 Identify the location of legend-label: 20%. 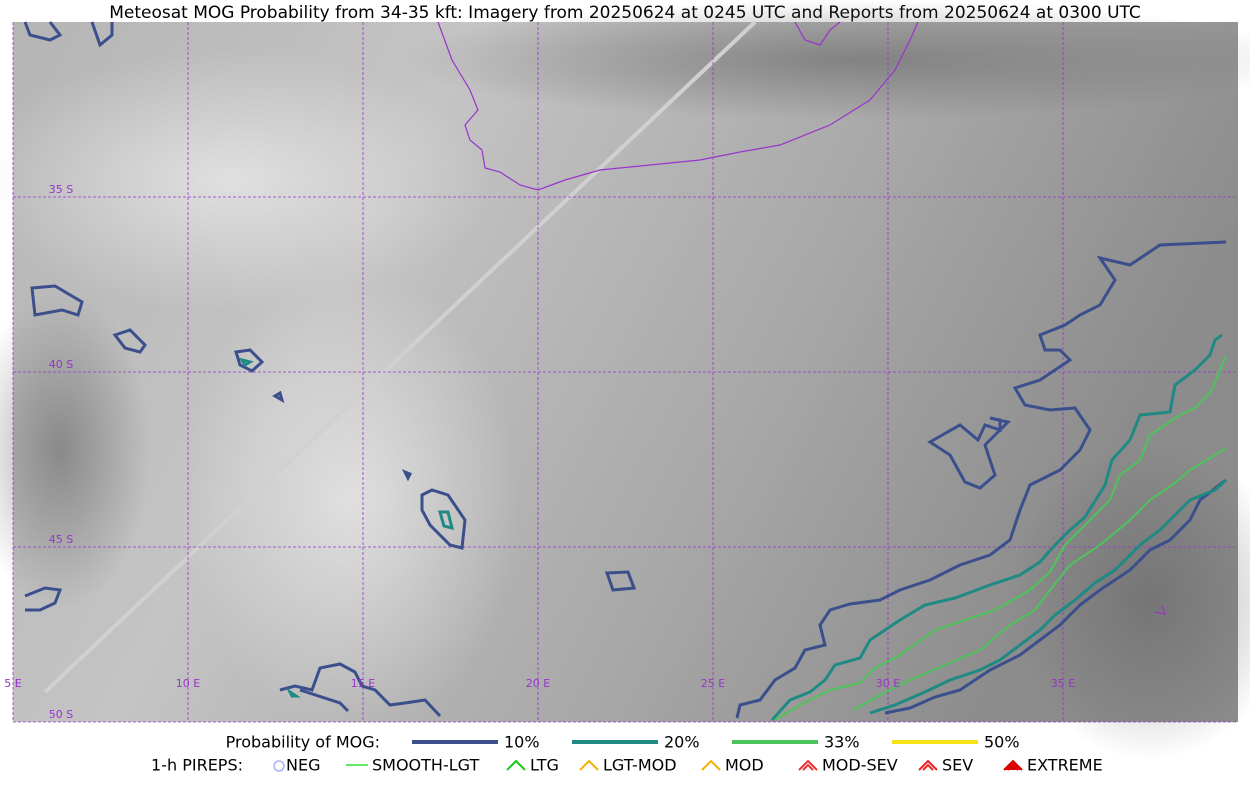
(682, 742).